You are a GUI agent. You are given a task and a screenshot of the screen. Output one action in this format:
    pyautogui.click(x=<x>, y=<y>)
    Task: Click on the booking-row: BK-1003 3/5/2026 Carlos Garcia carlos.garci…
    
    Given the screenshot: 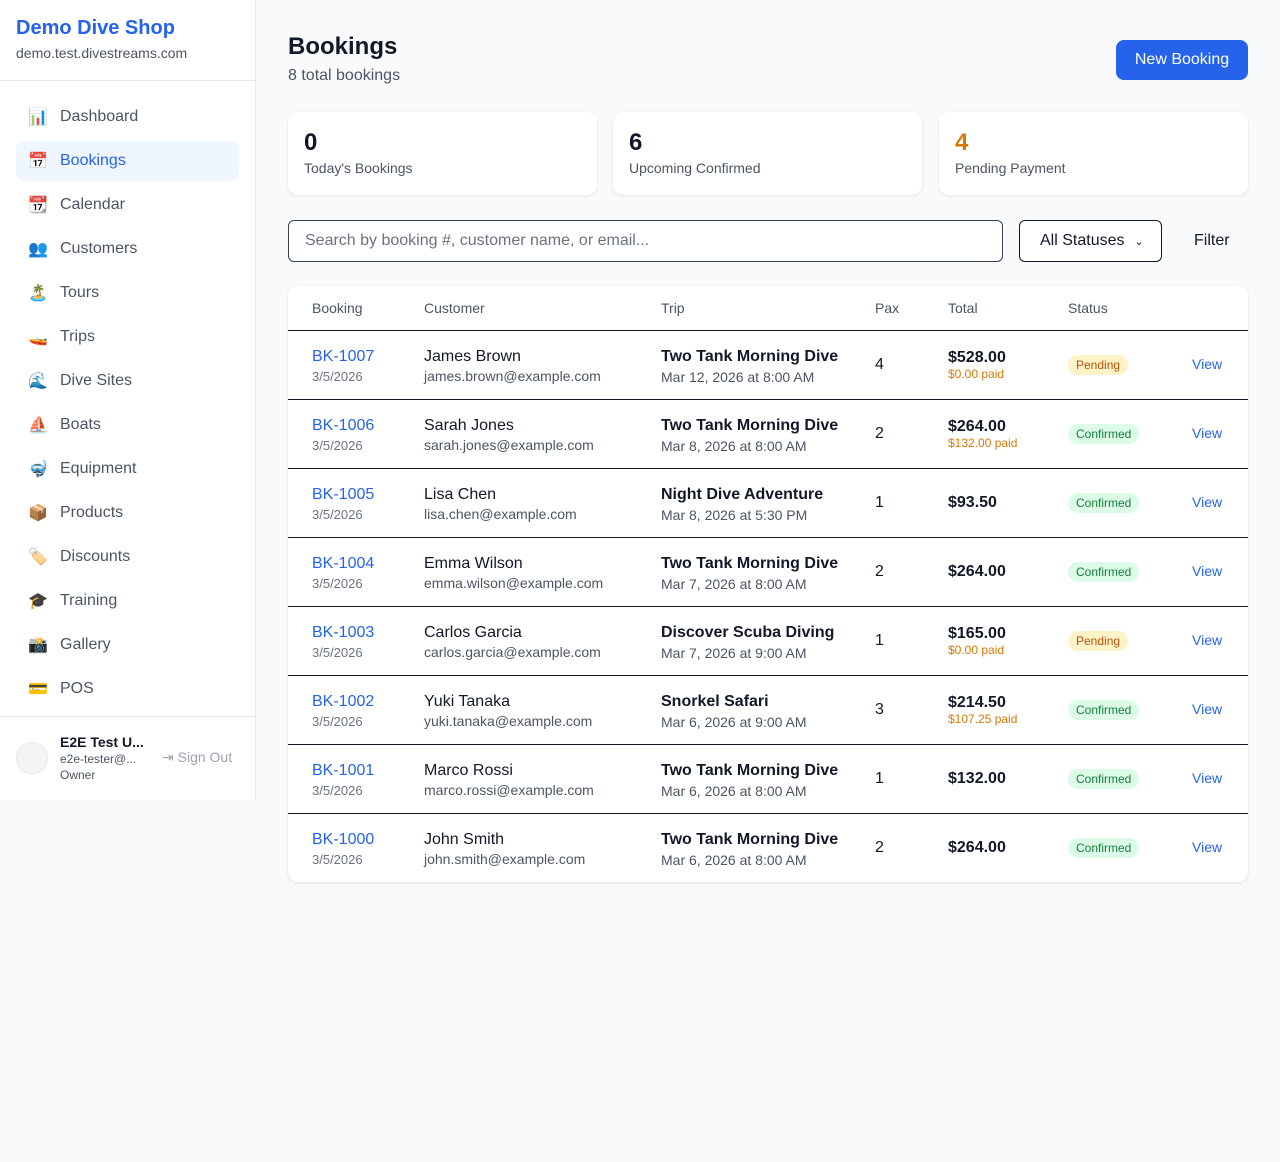 What is the action you would take?
    pyautogui.click(x=768, y=641)
    